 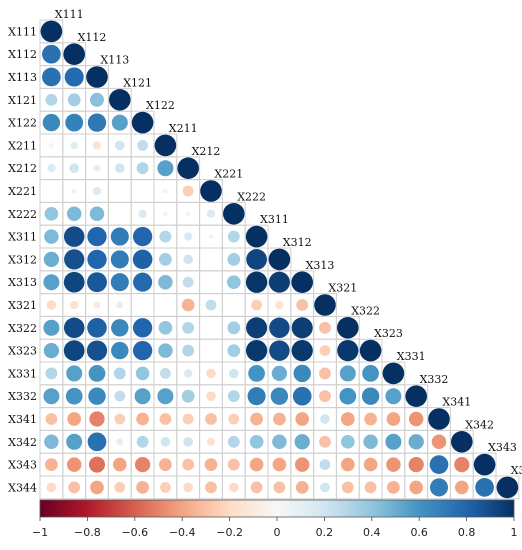 What do you see at coordinates (22, 168) in the screenshot?
I see `row-label: X212` at bounding box center [22, 168].